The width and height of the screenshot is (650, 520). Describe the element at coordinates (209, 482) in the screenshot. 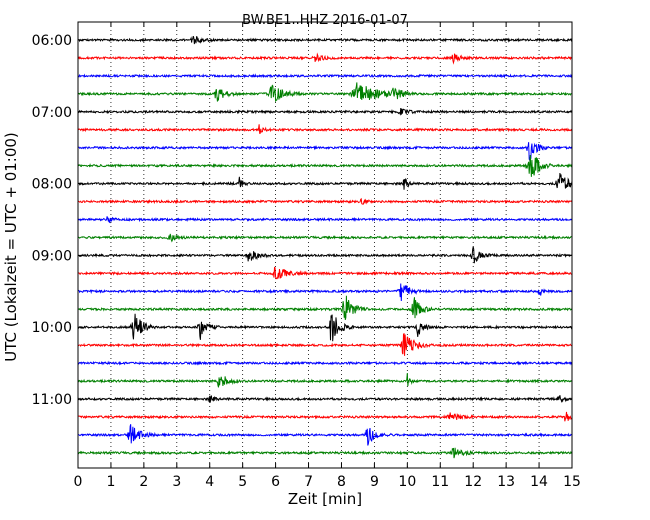

I see `x-tick-label: 4` at that location.